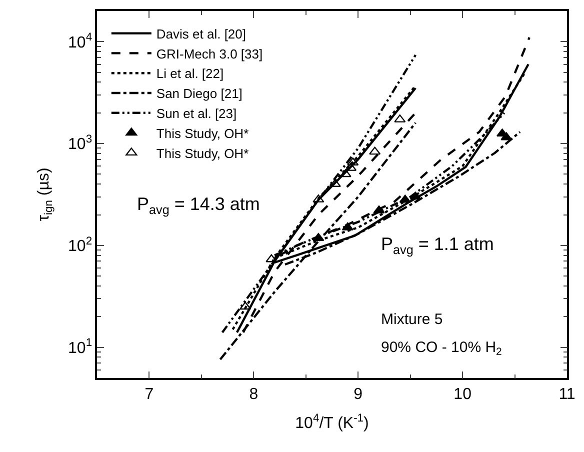 Image resolution: width=584 pixels, height=452 pixels. What do you see at coordinates (201, 34) in the screenshot?
I see `legend-label: Davis et al. [20]` at bounding box center [201, 34].